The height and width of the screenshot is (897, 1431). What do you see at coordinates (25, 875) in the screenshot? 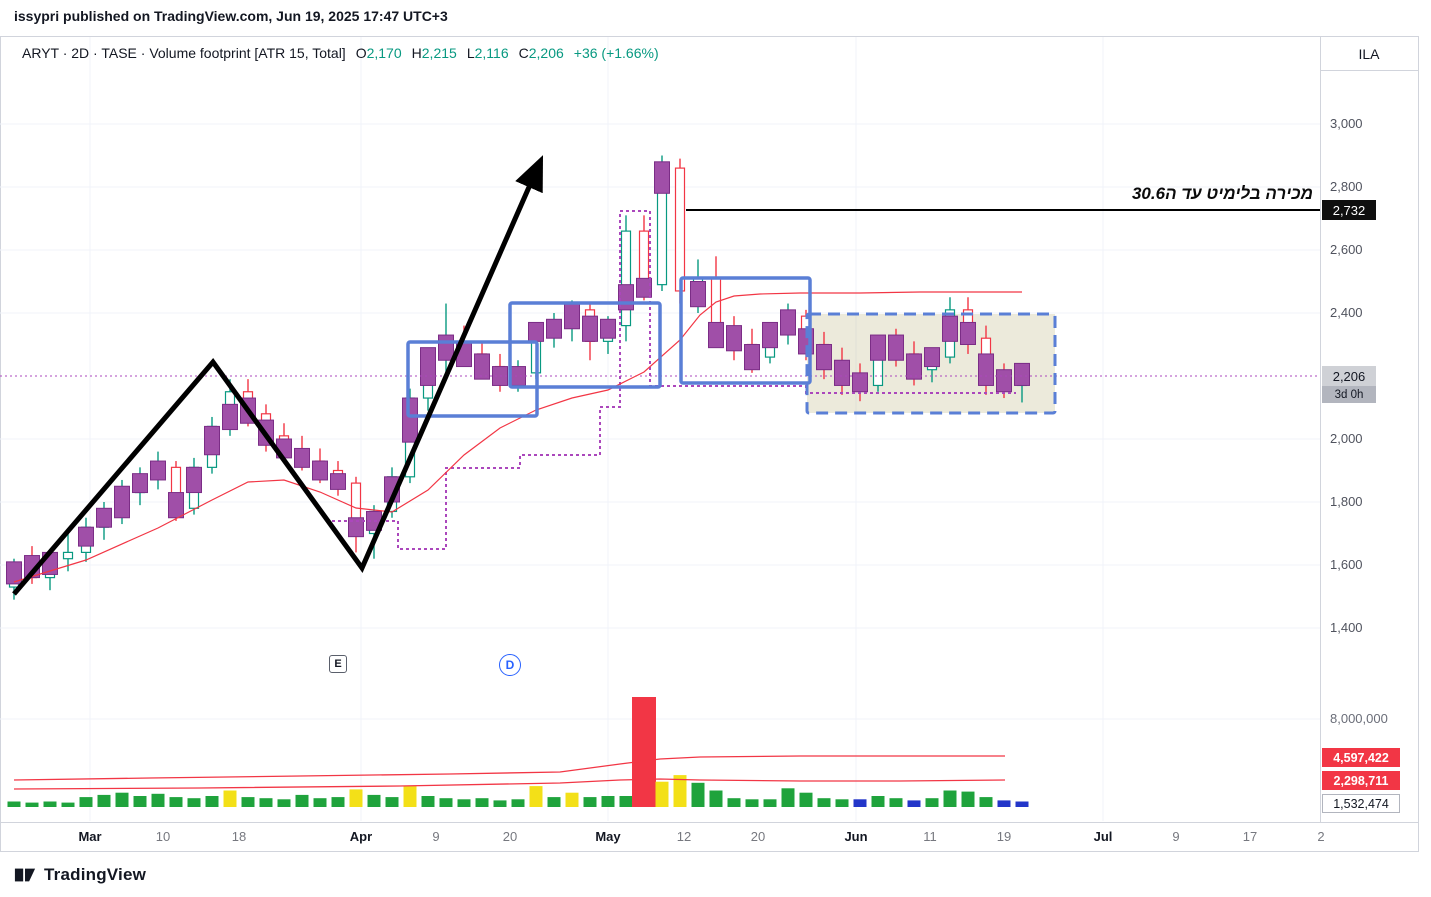
I see `tradingview-logo-icon` at bounding box center [25, 875].